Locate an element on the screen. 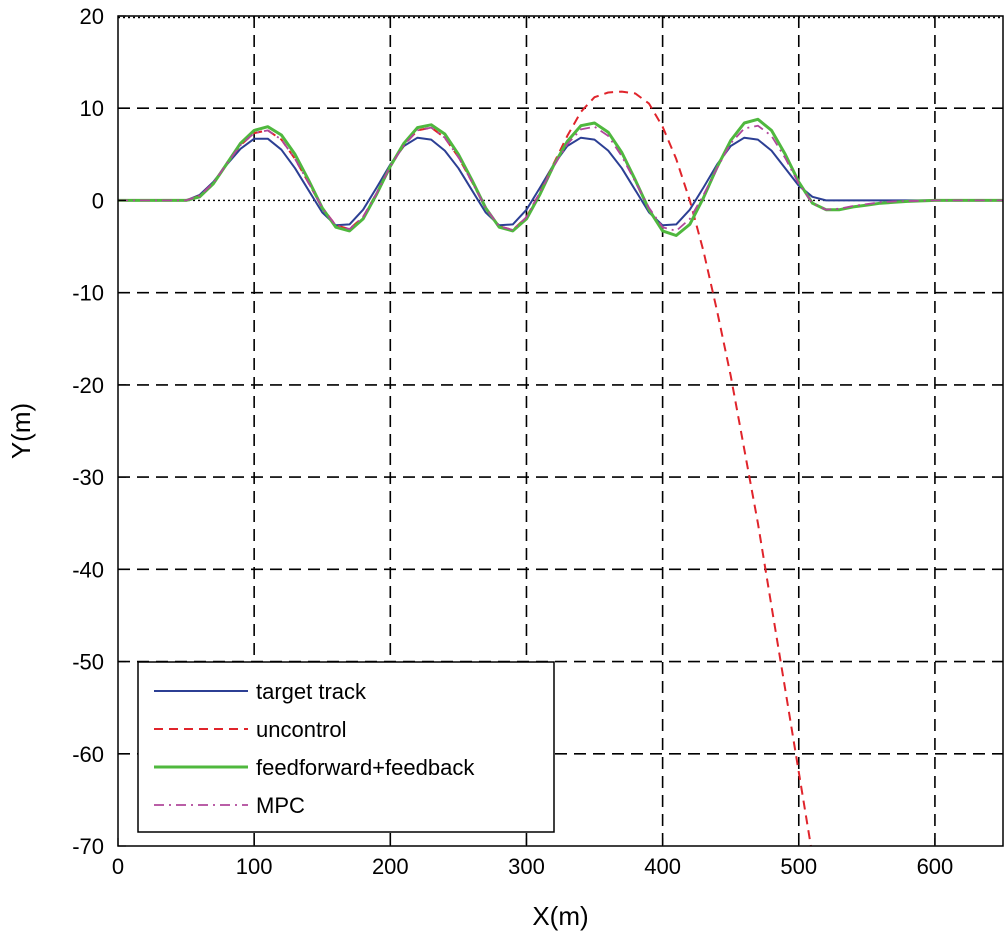 This screenshot has height=938, width=1006. y-tick-label: -60 is located at coordinates (88, 754).